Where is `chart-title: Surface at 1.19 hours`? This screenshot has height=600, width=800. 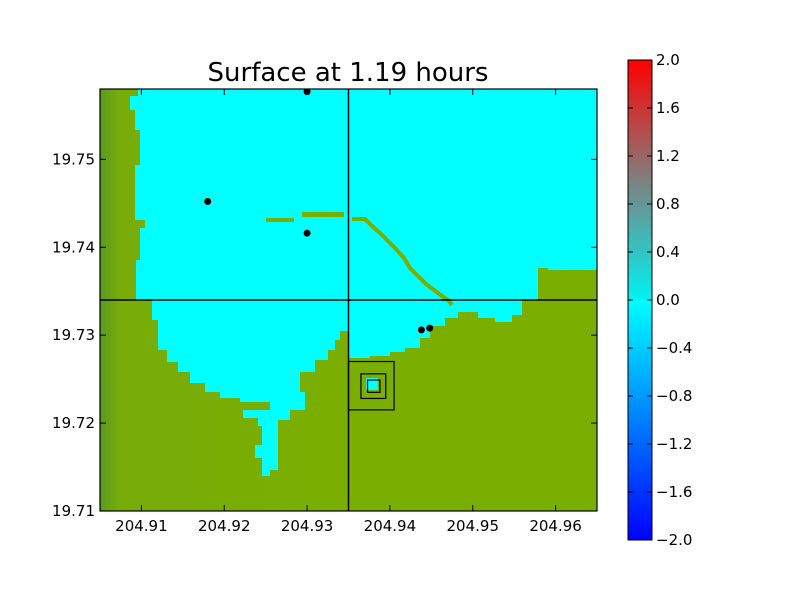 chart-title: Surface at 1.19 hours is located at coordinates (348, 73).